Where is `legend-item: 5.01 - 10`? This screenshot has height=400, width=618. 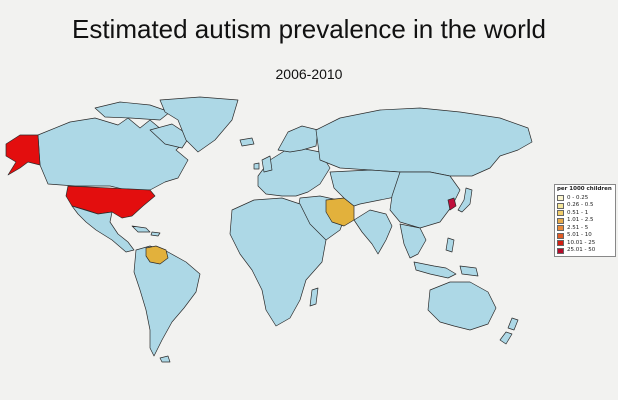 legend-item: 5.01 - 10 is located at coordinates (585, 236).